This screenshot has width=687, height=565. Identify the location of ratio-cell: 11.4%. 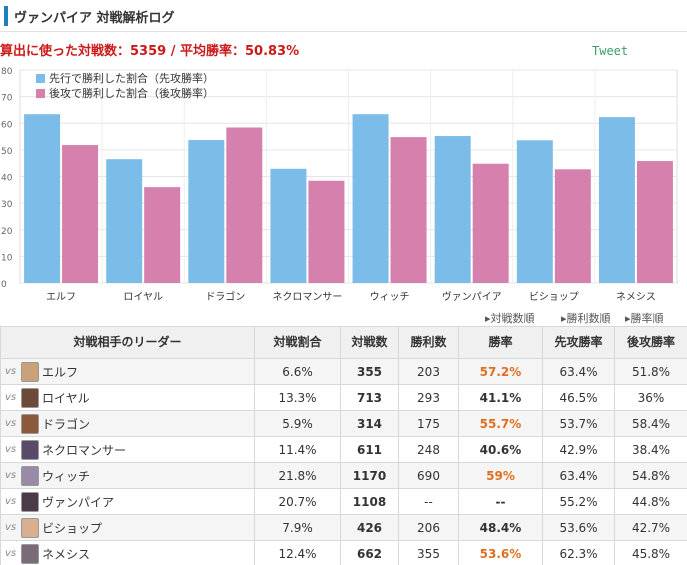
(297, 449).